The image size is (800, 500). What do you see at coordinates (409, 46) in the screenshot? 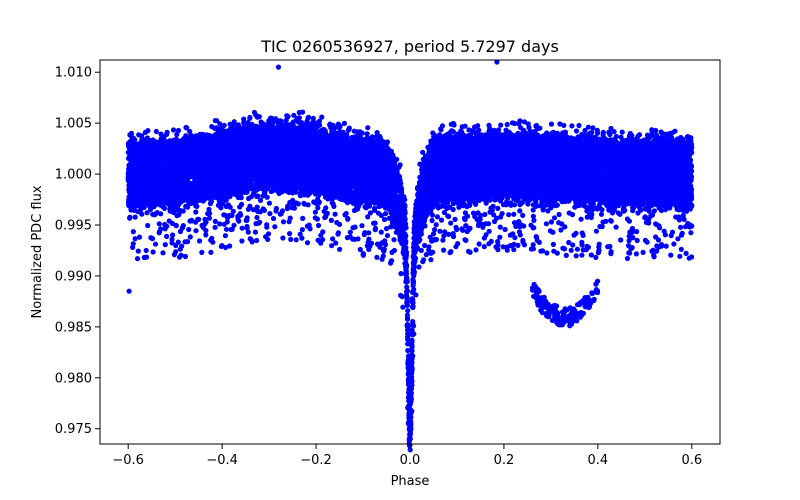
I see `chart-title: TIC 0260536927, period 5.7297 days` at bounding box center [409, 46].